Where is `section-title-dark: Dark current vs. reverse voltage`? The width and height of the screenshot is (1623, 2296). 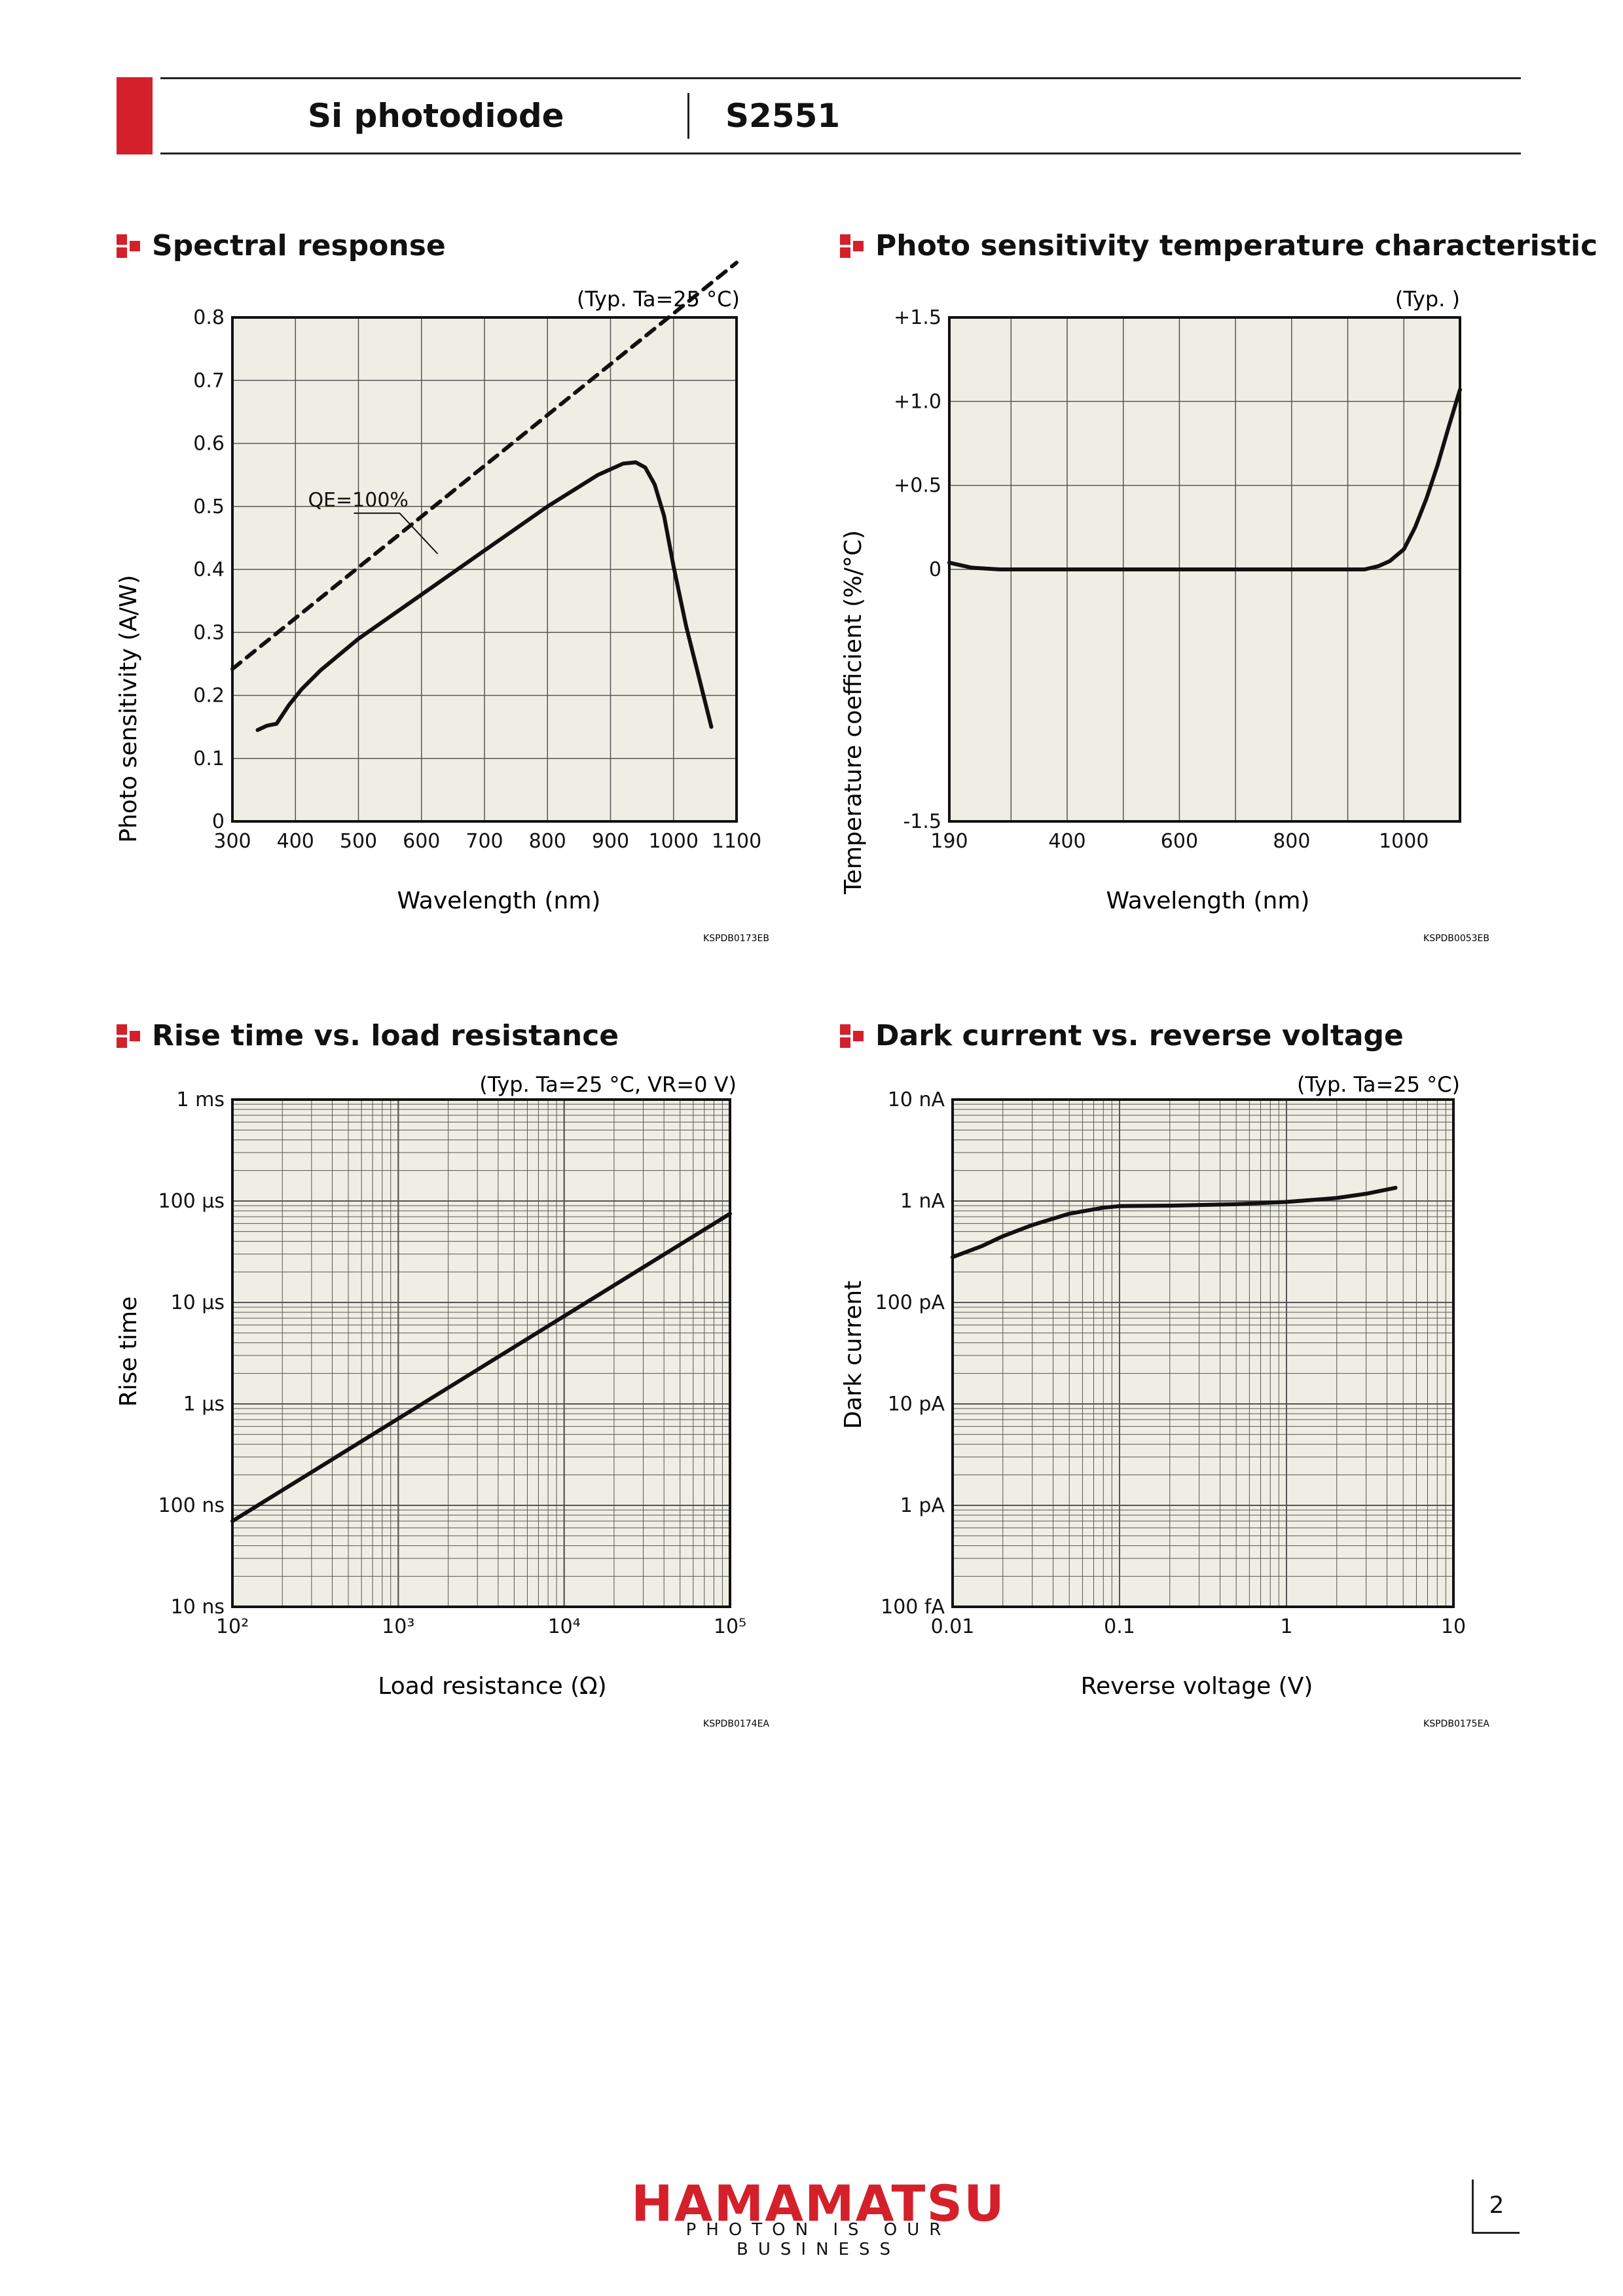 section-title-dark: Dark current vs. reverse voltage is located at coordinates (1122, 1036).